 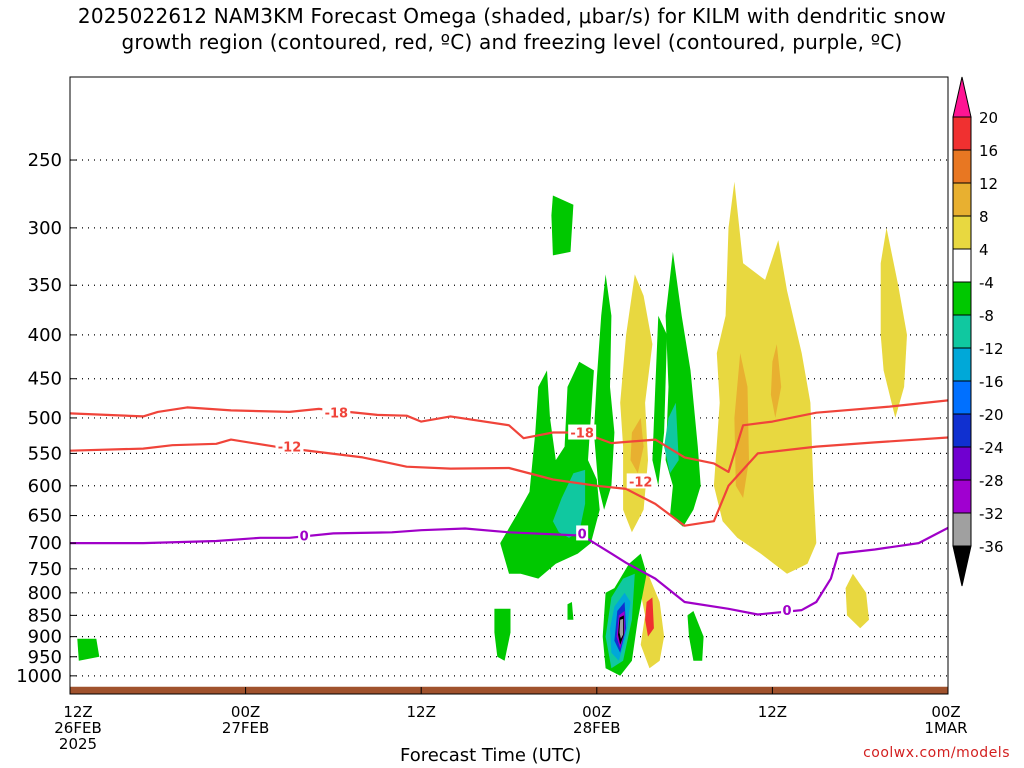 I want to click on shade-yellow-mid, so click(x=636, y=403).